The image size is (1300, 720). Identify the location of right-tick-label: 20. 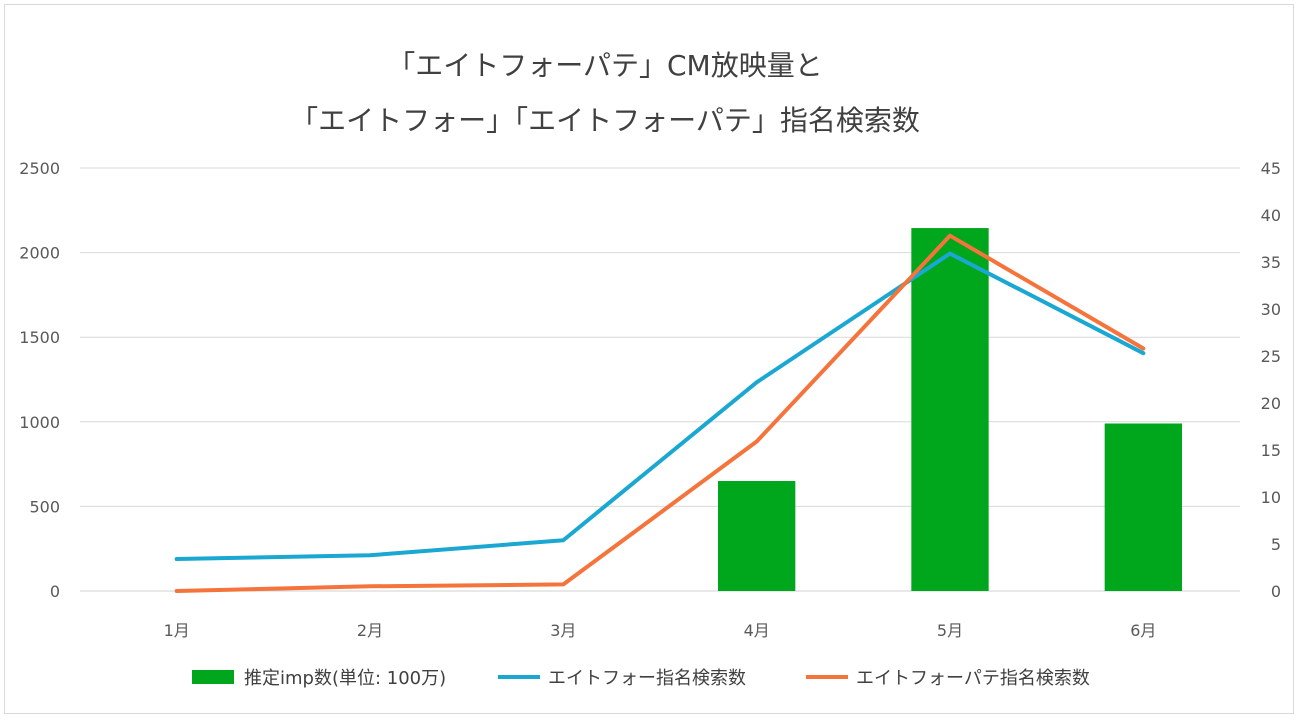
(1271, 403).